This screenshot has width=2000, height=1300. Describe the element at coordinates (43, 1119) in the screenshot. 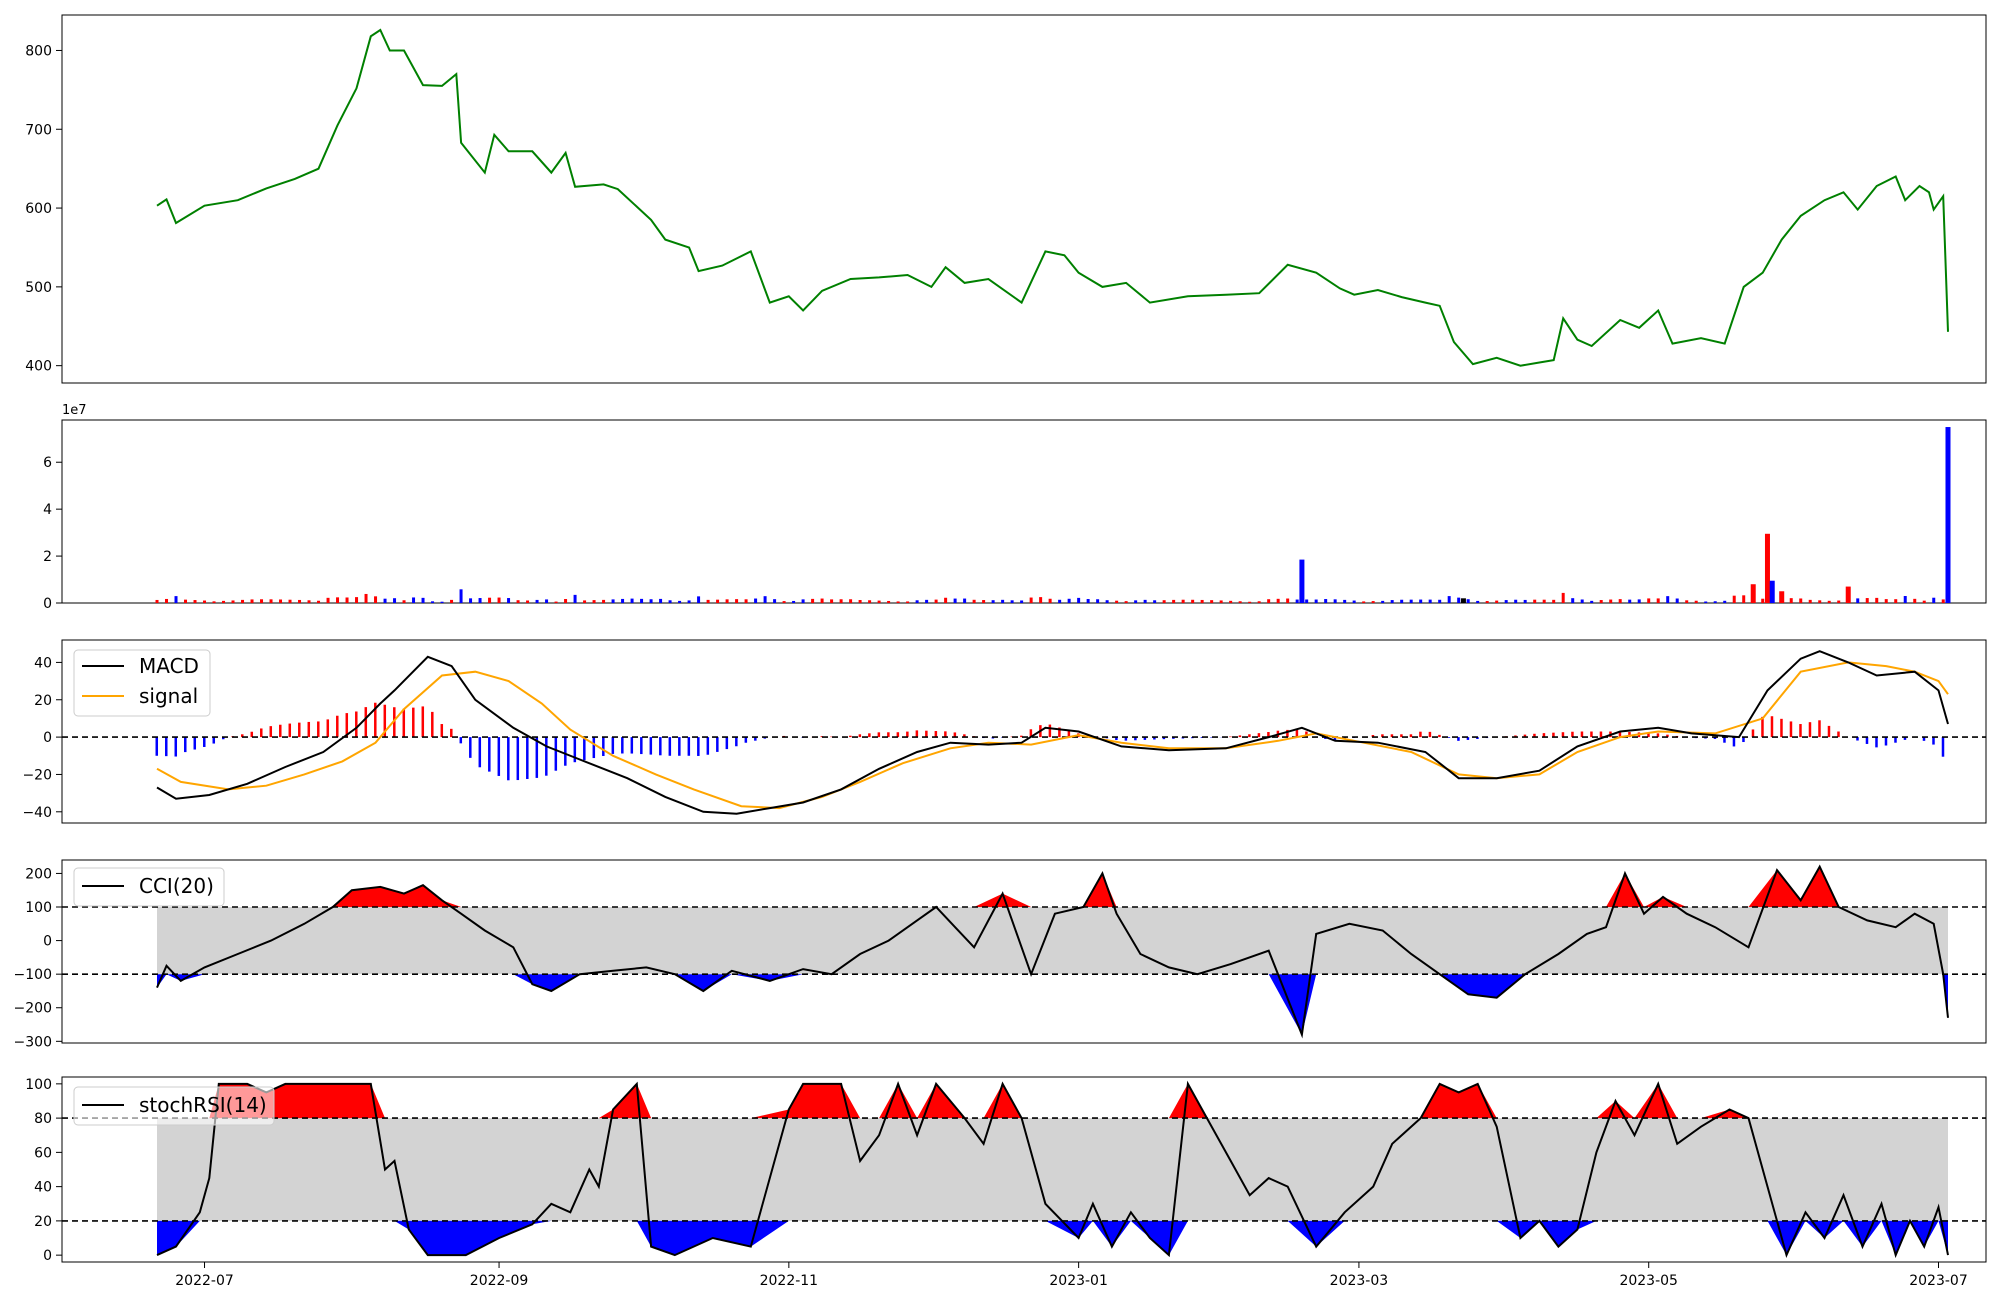

I see `y-tick-label: 80` at that location.